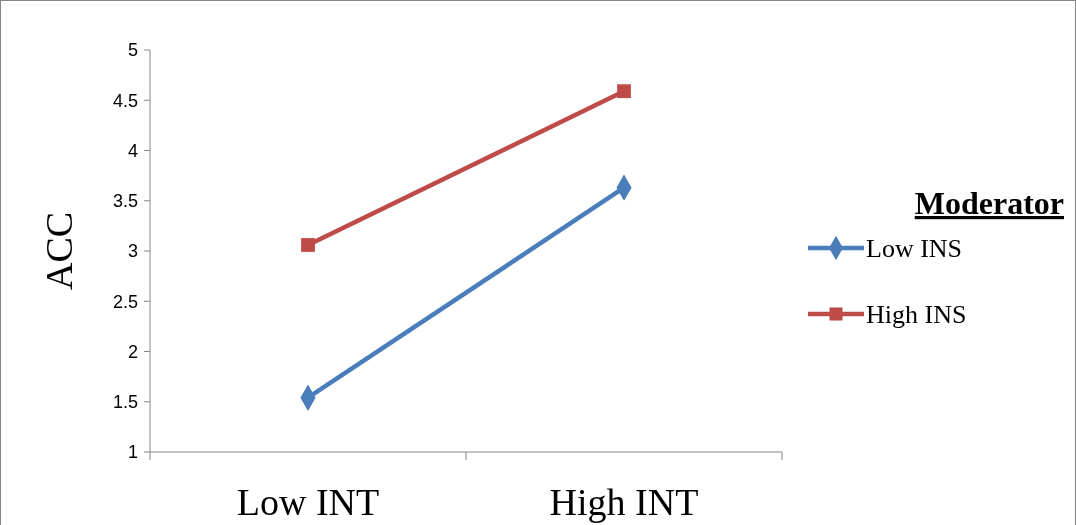 Image resolution: width=1076 pixels, height=525 pixels. I want to click on y-tick-label: 2.5, so click(125, 301).